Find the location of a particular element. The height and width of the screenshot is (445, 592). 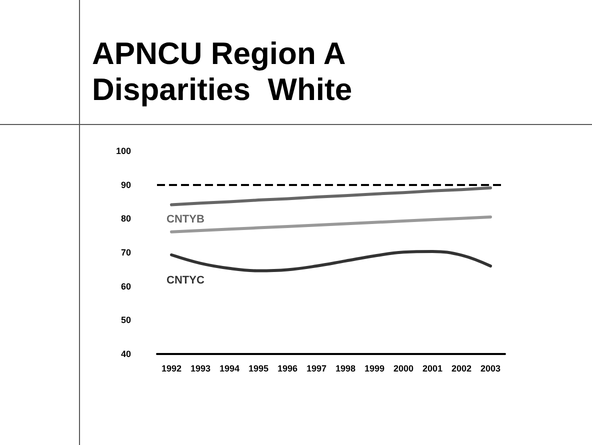

y-tick-label: 40 is located at coordinates (125, 354).